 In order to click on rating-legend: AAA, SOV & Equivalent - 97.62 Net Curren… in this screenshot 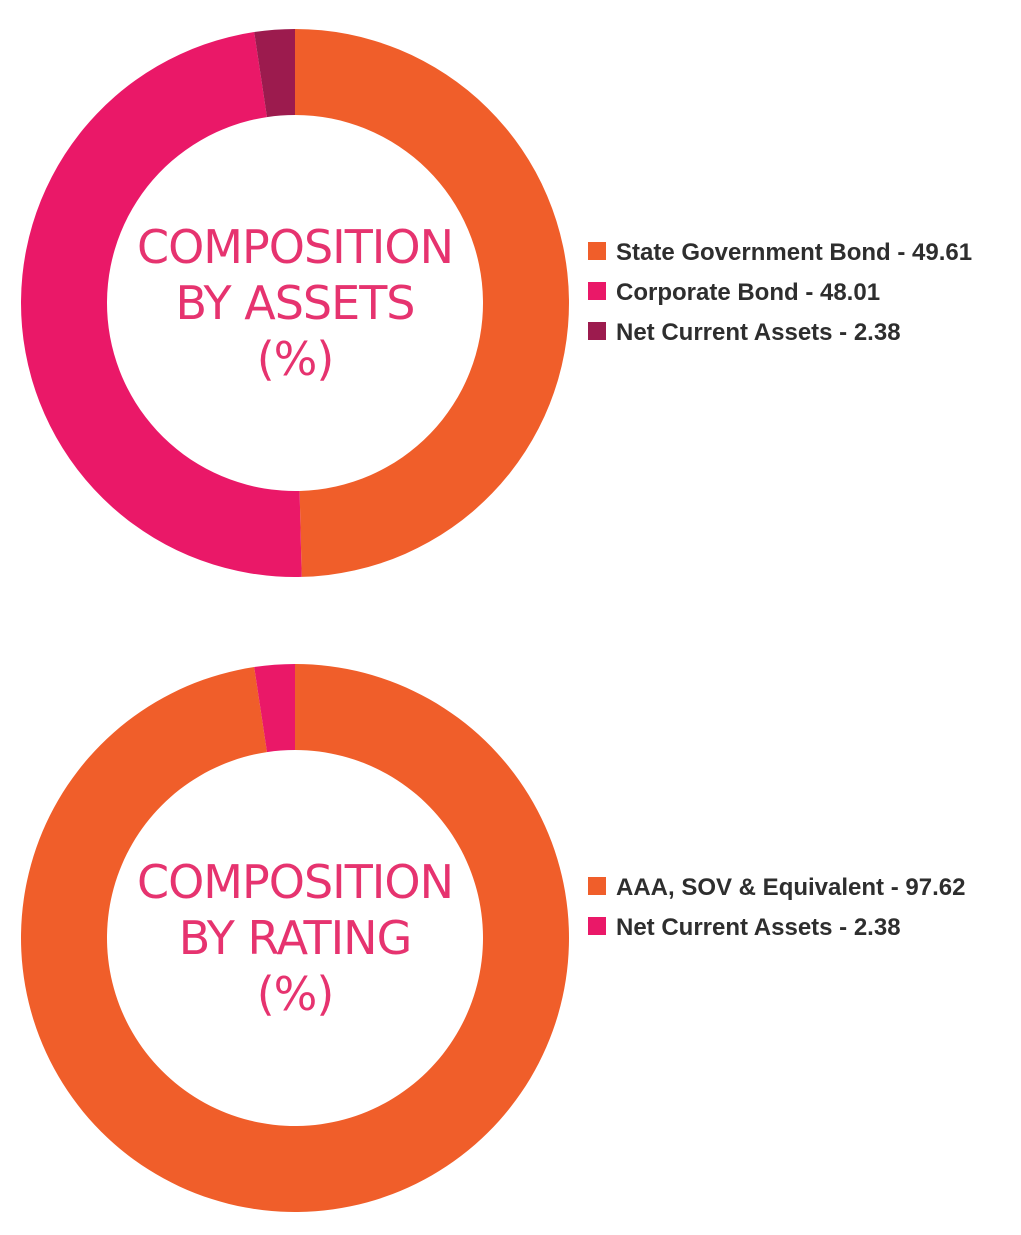, I will do `click(800, 911)`.